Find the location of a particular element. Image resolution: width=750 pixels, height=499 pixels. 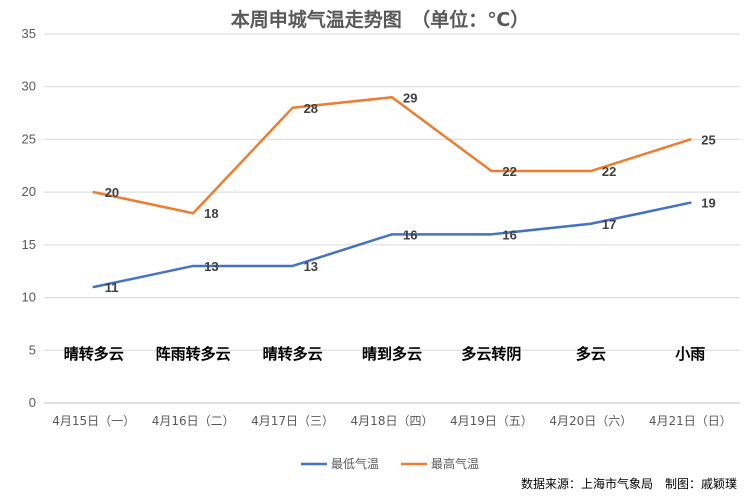

data-label: 11 is located at coordinates (112, 287).